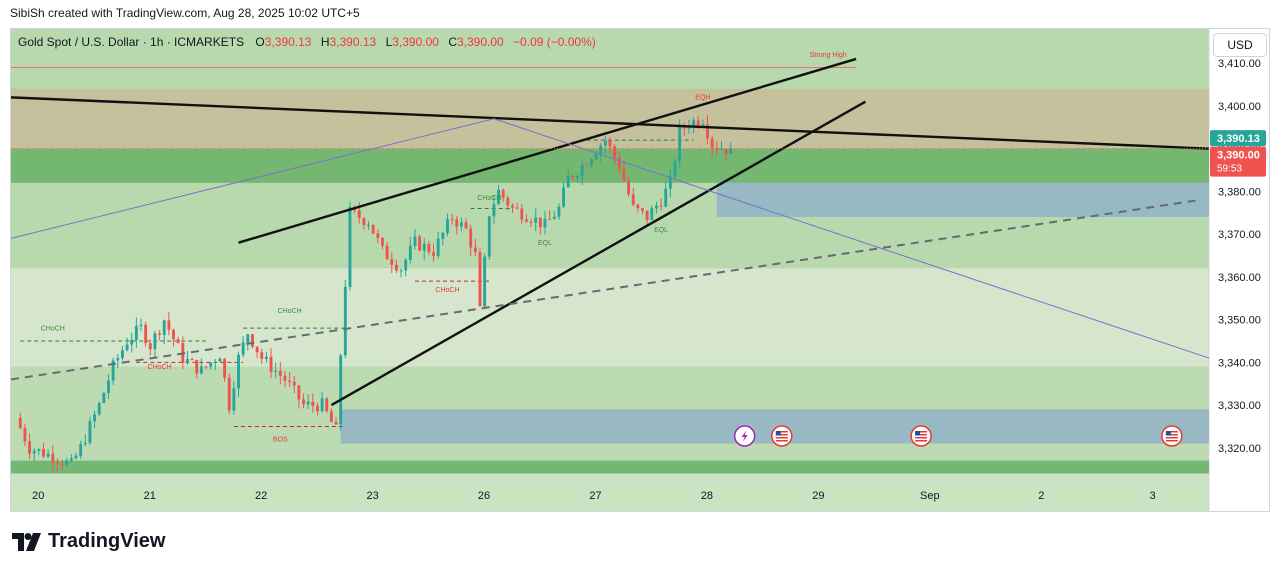 The height and width of the screenshot is (571, 1281). I want to click on currency-button: USD, so click(1240, 45).